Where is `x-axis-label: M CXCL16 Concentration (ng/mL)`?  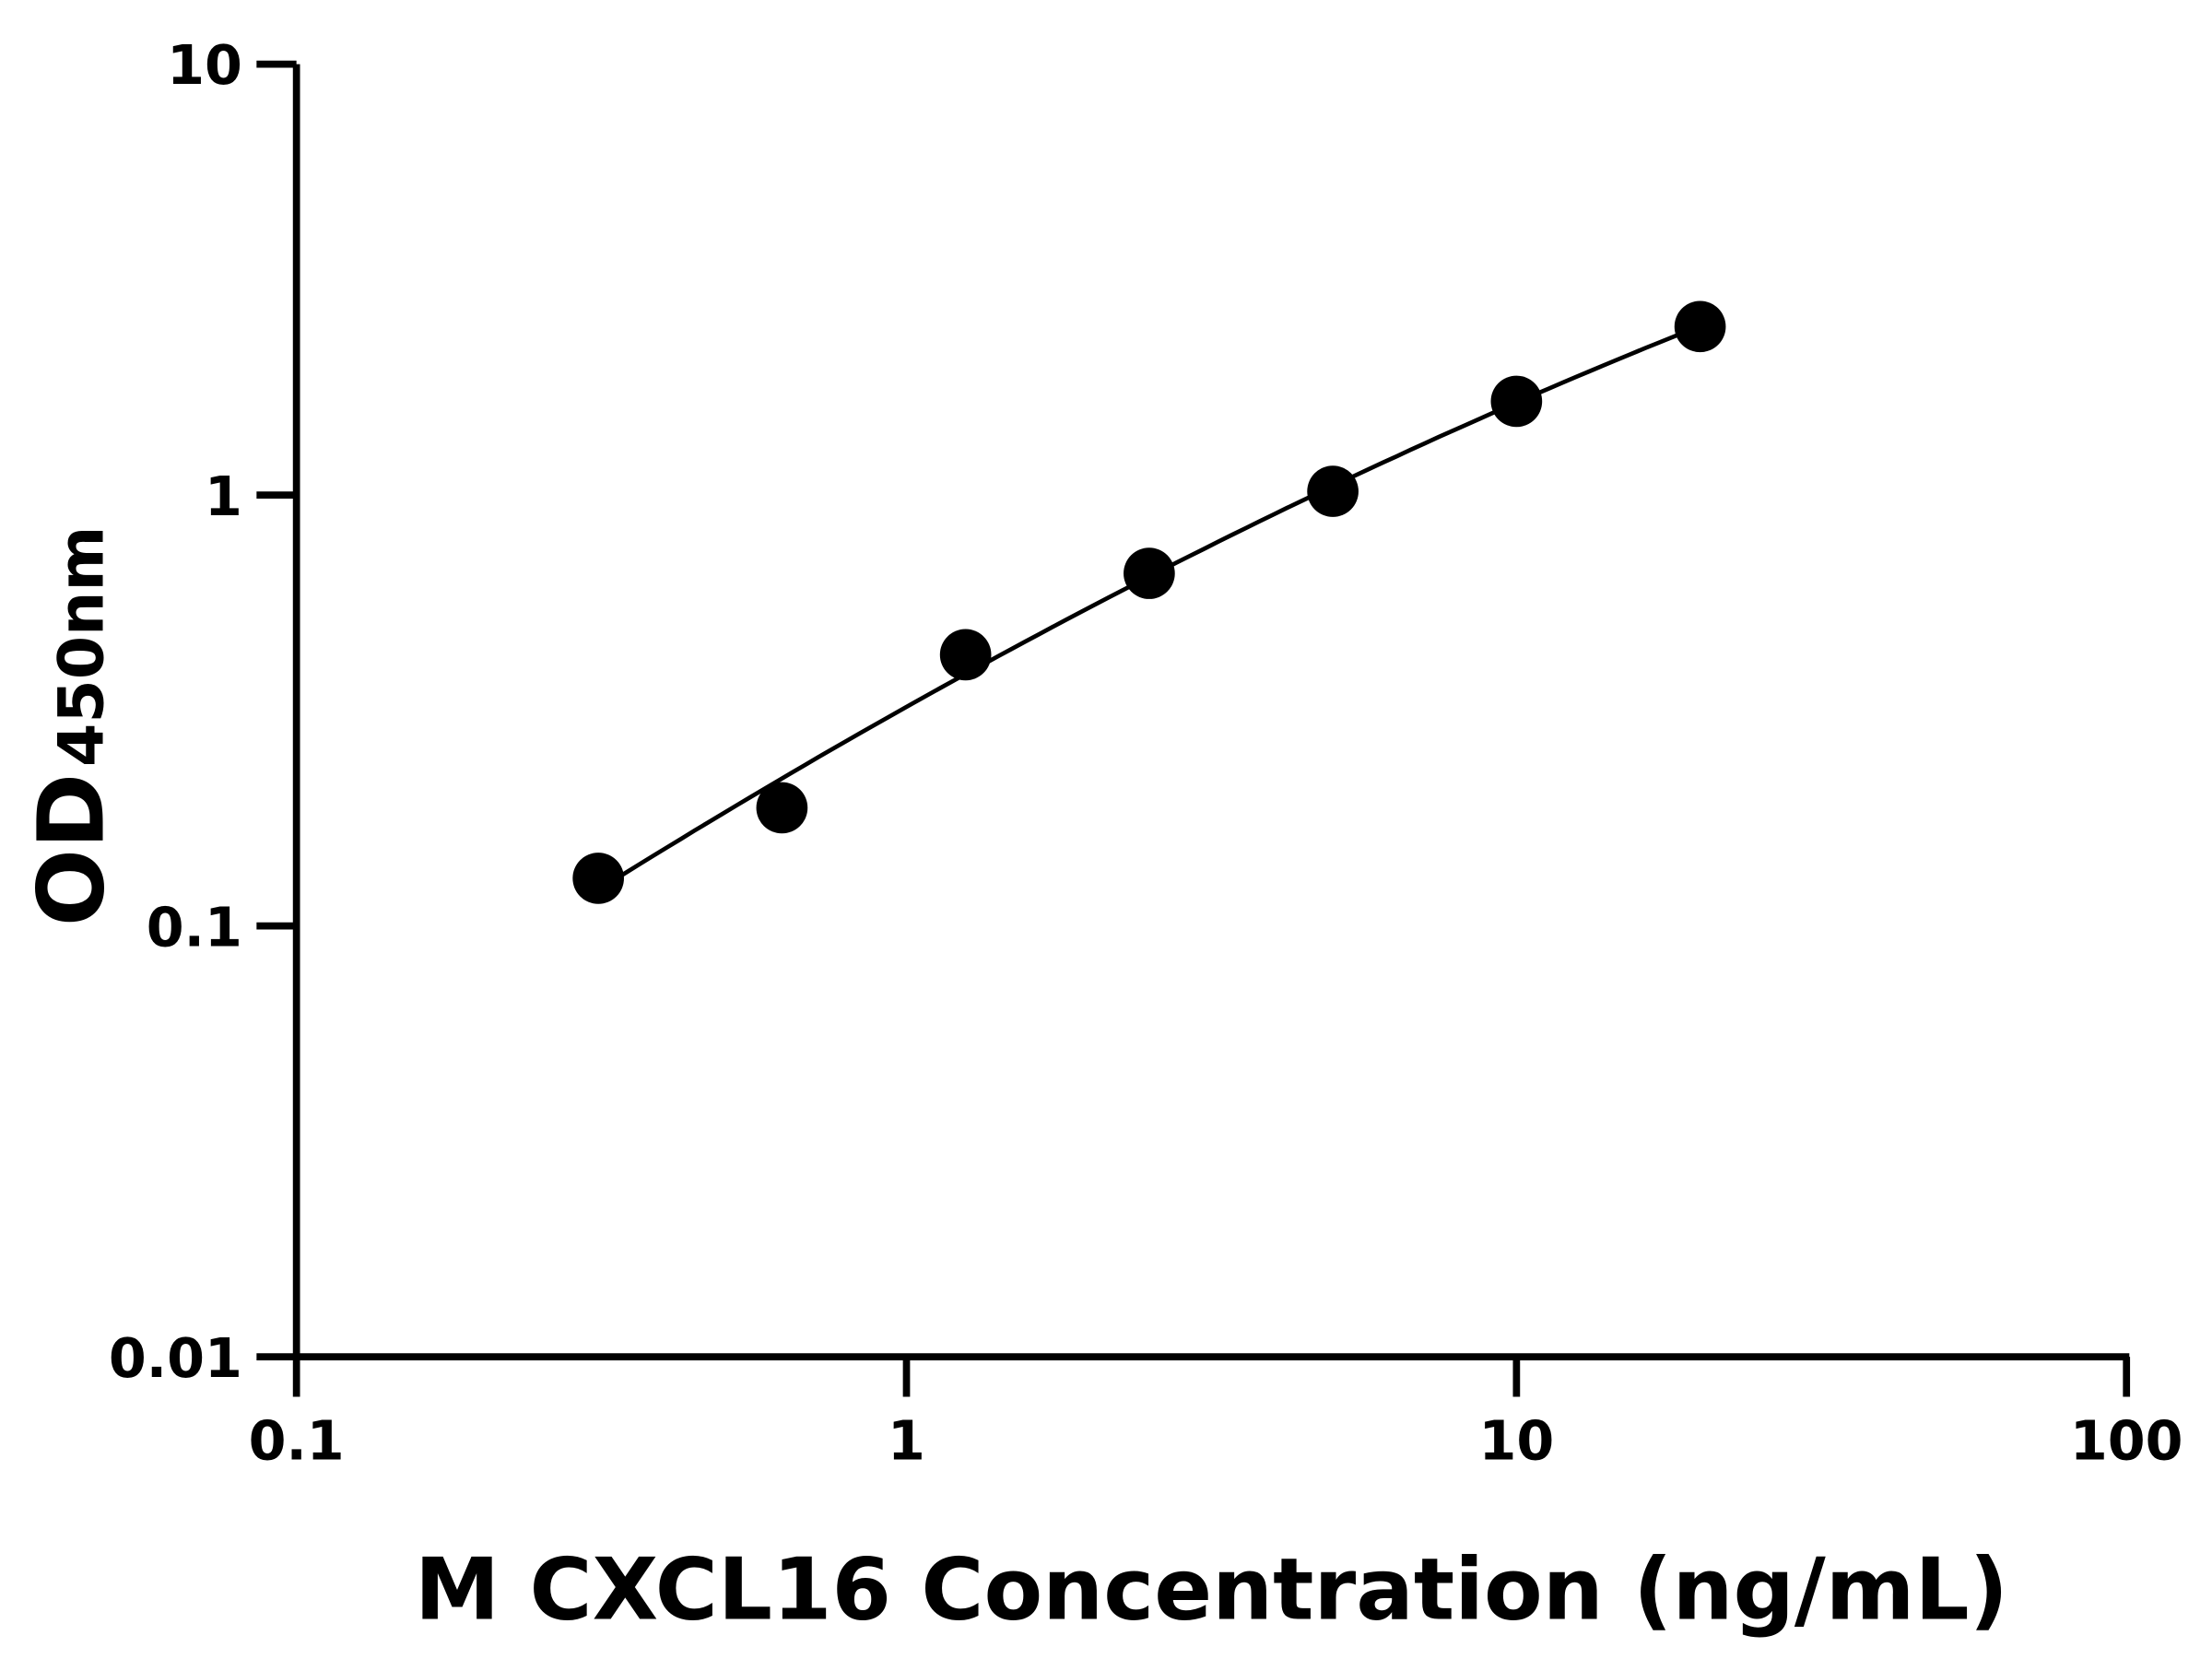
x-axis-label: M CXCL16 Concentration (ng/mL) is located at coordinates (1211, 1590).